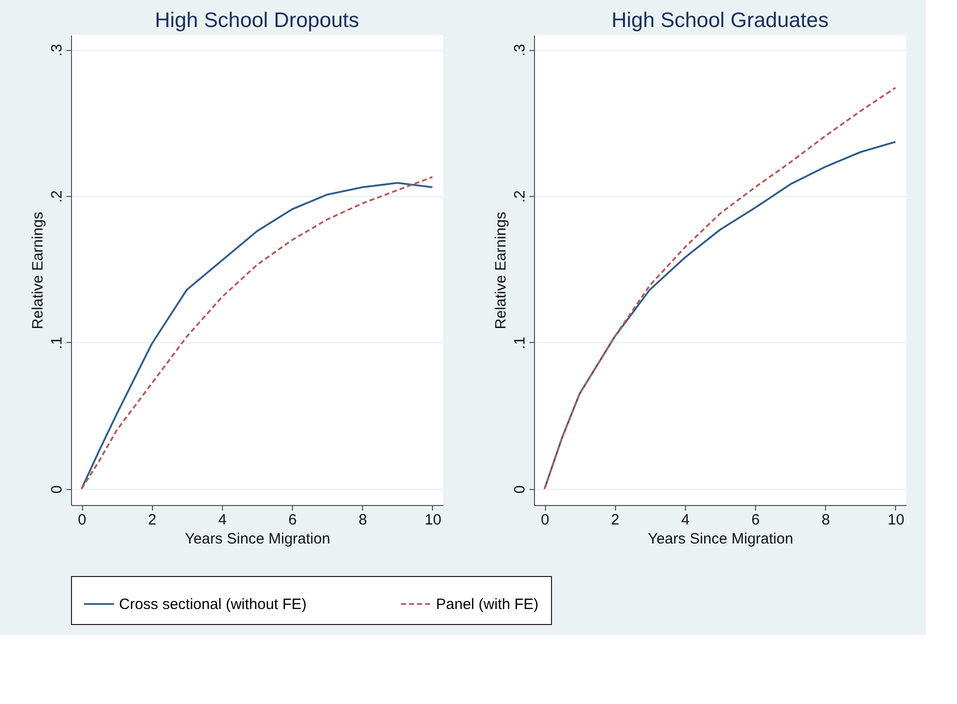  Describe the element at coordinates (213, 604) in the screenshot. I see `legend-label: Cross sectional (without FE)` at that location.